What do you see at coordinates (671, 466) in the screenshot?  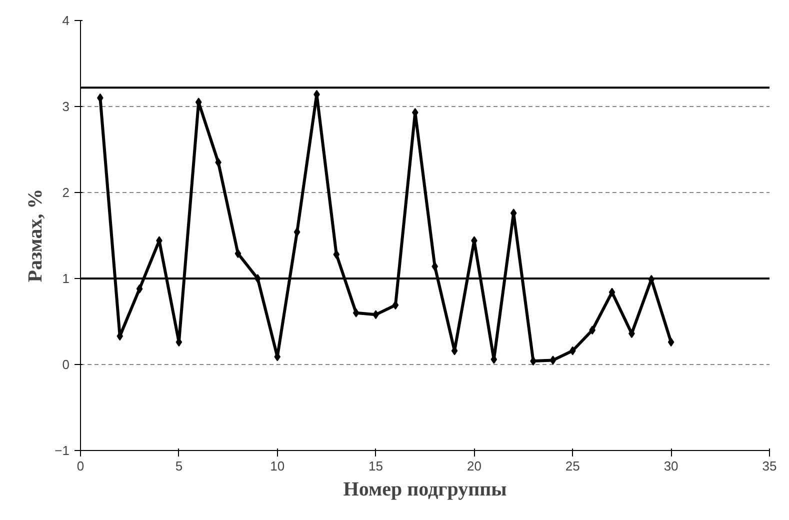 I see `x-tick-label: 30` at bounding box center [671, 466].